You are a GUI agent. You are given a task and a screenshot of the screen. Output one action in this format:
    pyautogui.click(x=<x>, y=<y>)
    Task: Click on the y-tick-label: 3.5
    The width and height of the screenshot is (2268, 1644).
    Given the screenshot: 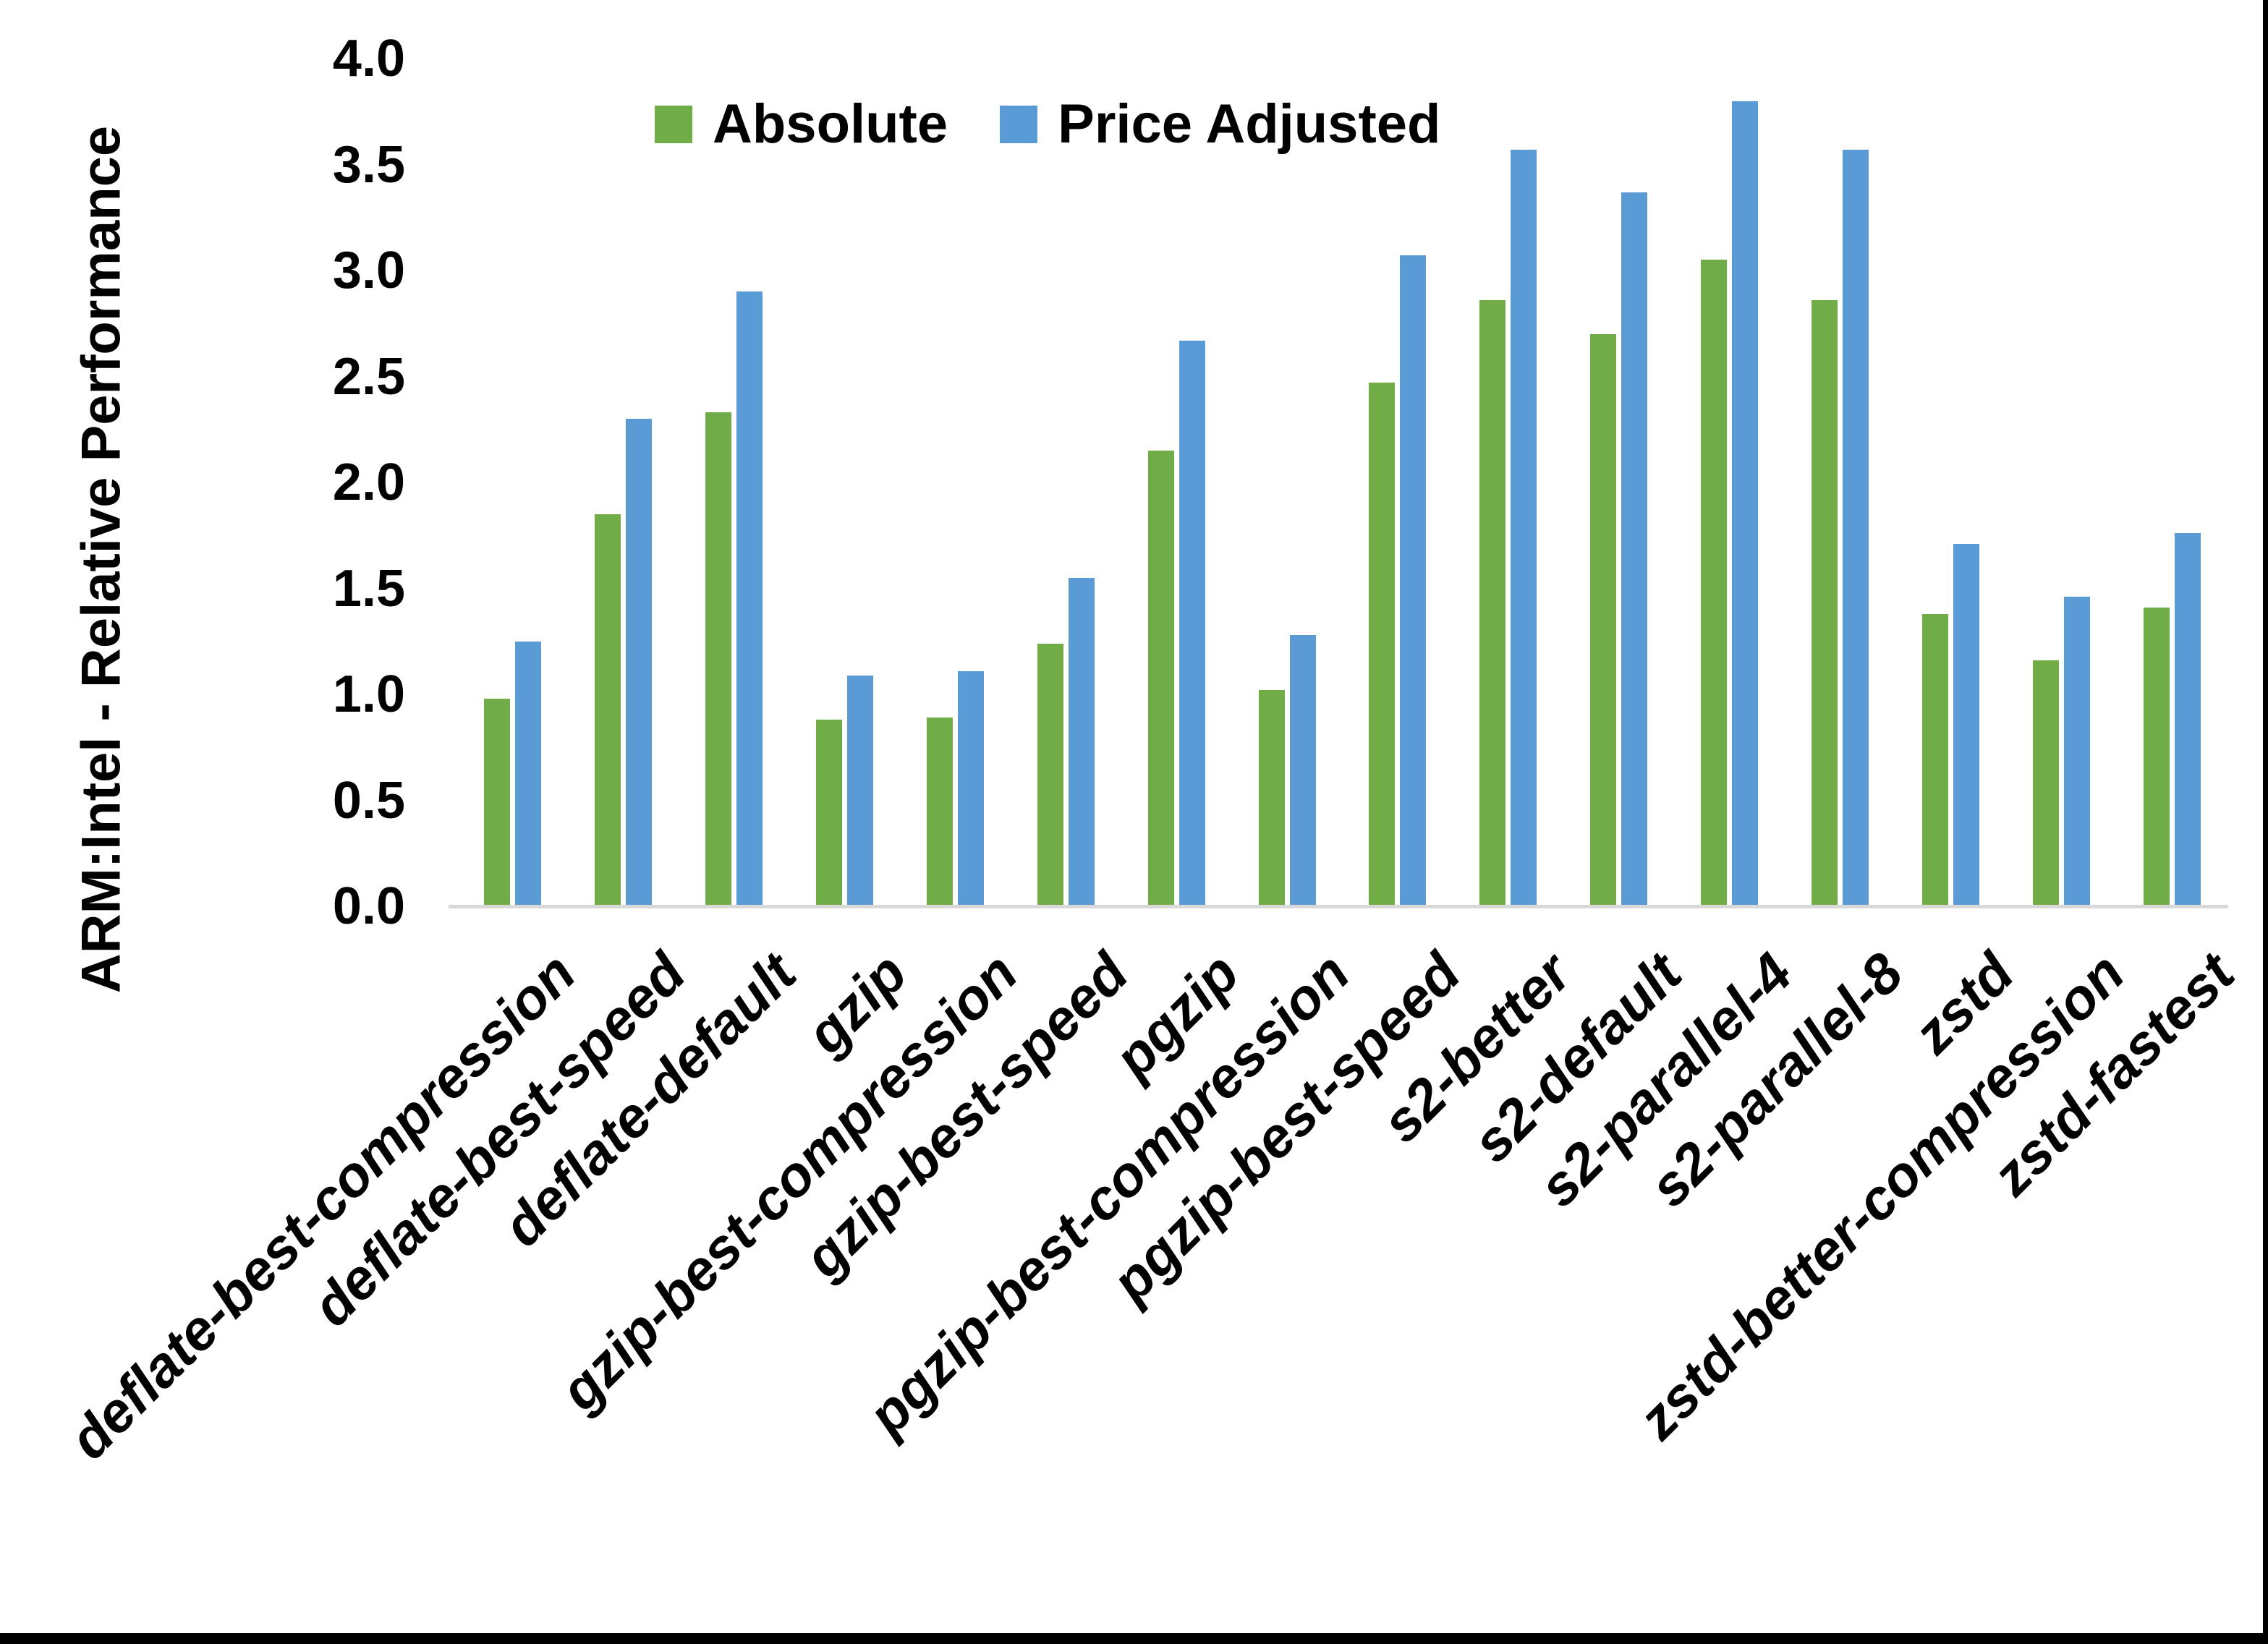 What is the action you would take?
    pyautogui.click(x=368, y=164)
    